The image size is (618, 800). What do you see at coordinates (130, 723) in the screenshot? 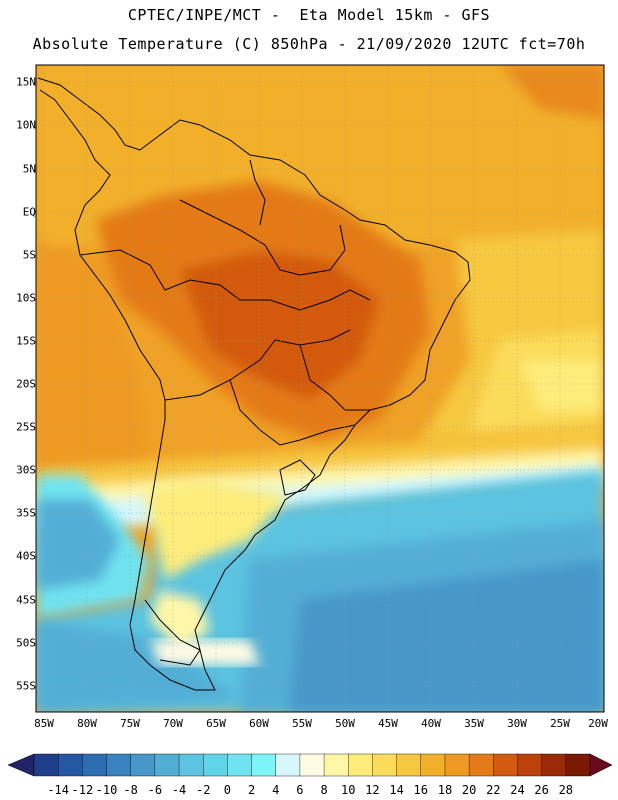
I see `lon-label: 75W` at bounding box center [130, 723].